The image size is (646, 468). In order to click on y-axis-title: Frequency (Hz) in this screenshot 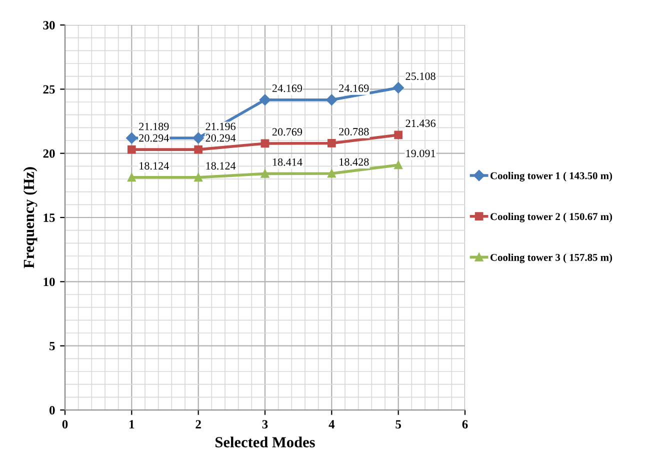, I will do `click(30, 217)`.